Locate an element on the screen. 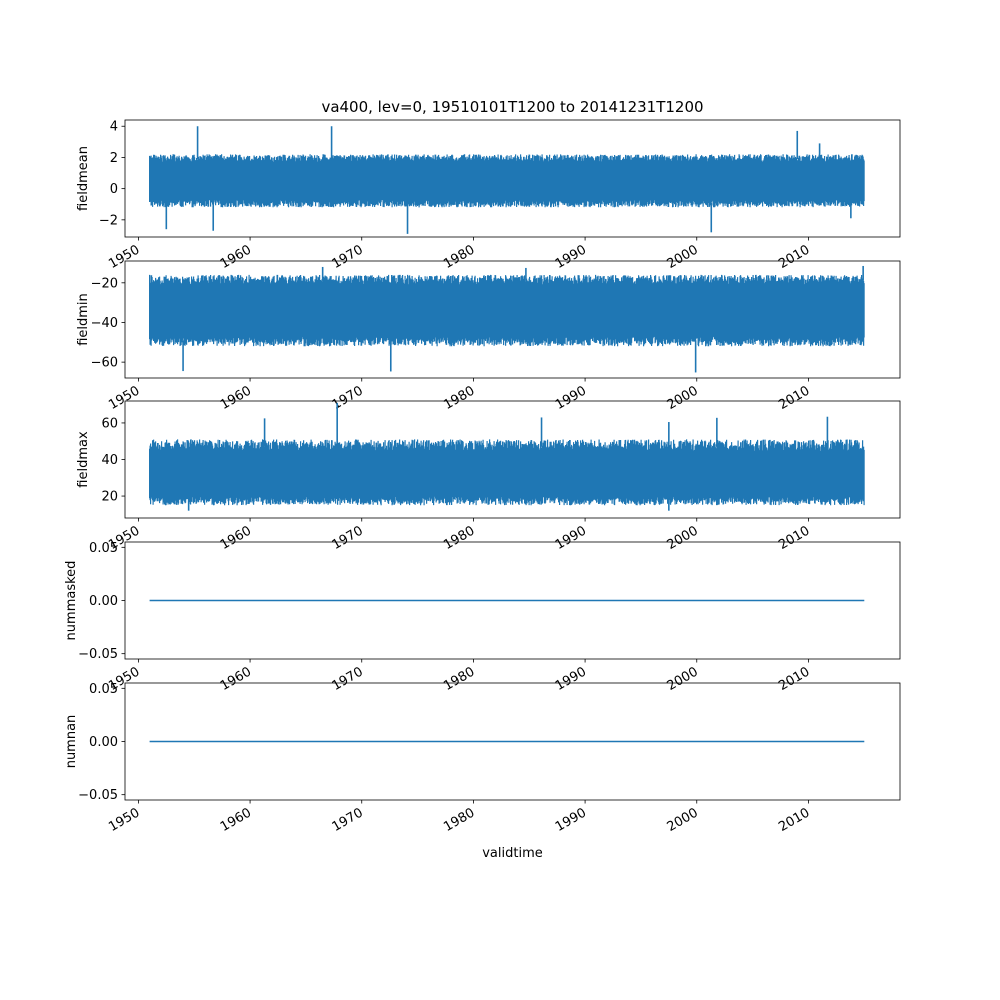  y-axis-label: numnan is located at coordinates (71, 742).